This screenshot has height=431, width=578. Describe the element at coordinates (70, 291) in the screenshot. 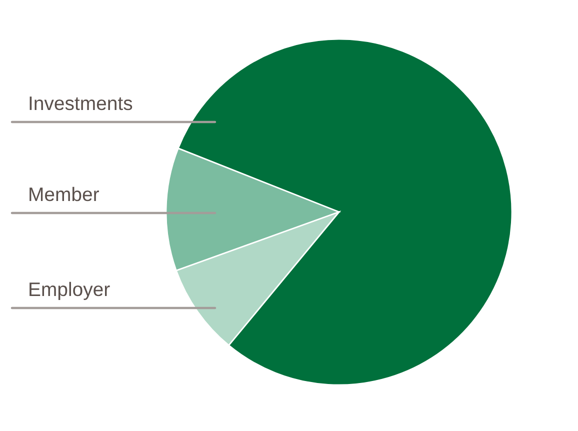

I see `slice-label: Employer` at that location.